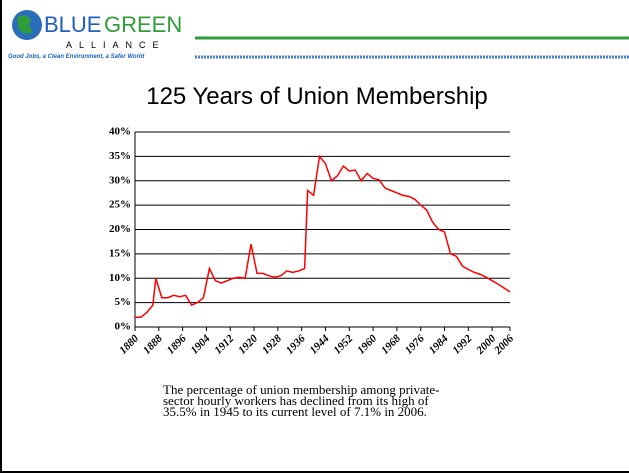  What do you see at coordinates (120, 229) in the screenshot?
I see `y-tick-label: 20%` at bounding box center [120, 229].